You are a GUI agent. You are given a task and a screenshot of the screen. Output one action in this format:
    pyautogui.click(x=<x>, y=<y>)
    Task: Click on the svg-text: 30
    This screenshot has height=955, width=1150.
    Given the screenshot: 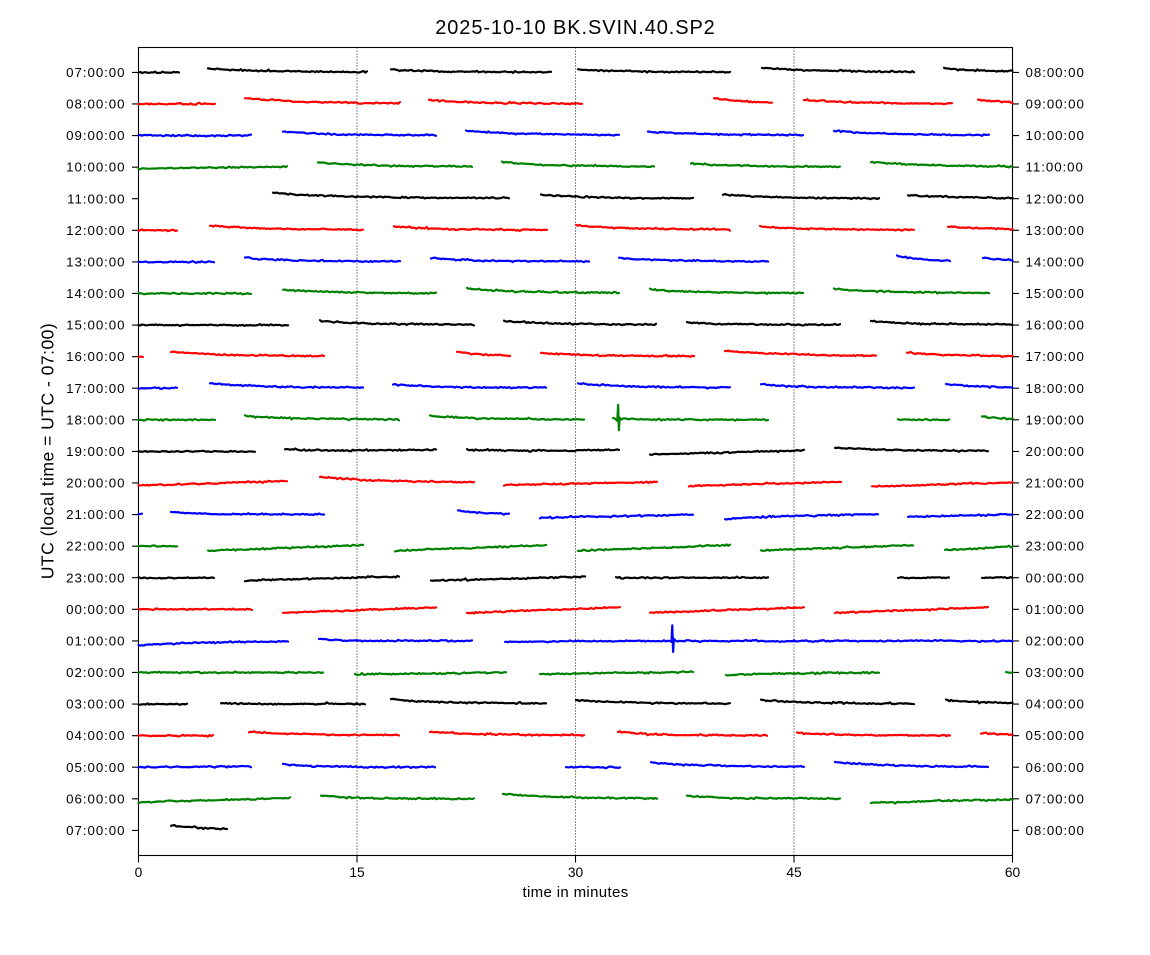 What is the action you would take?
    pyautogui.click(x=576, y=872)
    